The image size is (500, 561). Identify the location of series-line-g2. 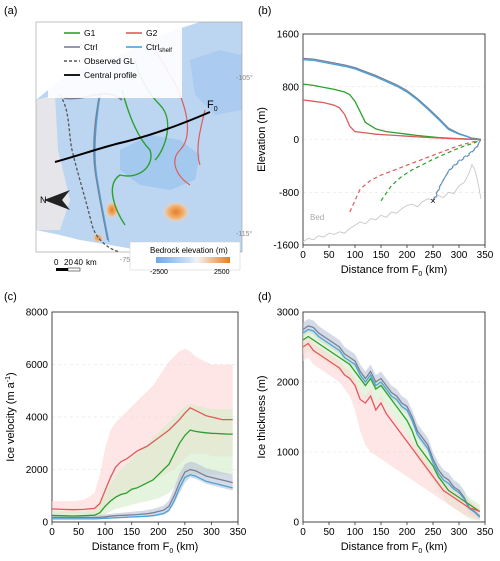
(391, 427).